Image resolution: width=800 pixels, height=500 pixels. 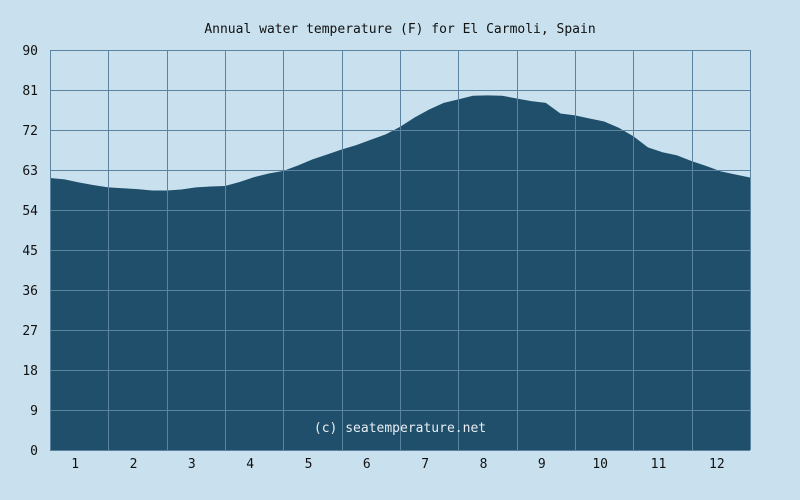 What do you see at coordinates (30, 171) in the screenshot?
I see `y-tick-label: 63` at bounding box center [30, 171].